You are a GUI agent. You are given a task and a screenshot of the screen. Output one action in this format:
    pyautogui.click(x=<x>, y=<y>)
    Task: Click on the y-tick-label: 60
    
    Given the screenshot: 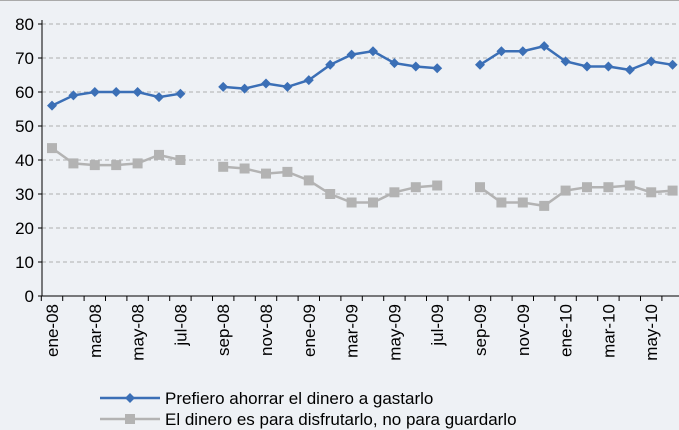 What is the action you would take?
    pyautogui.click(x=24, y=92)
    